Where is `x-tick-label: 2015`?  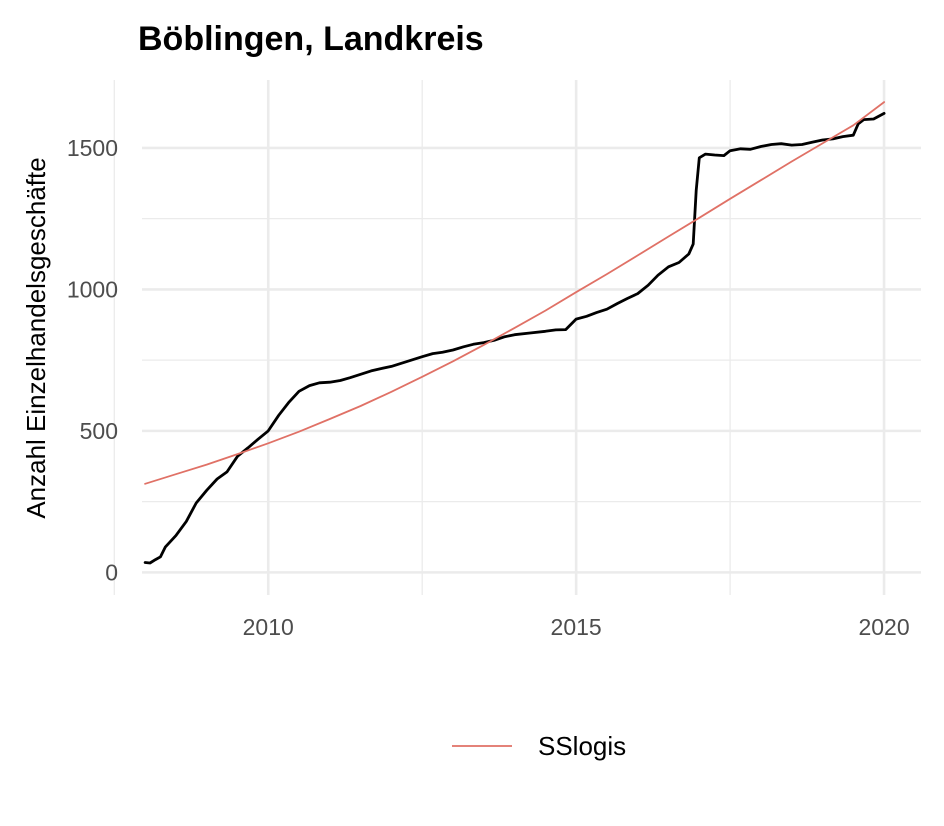
x-tick-label: 2015 is located at coordinates (576, 627).